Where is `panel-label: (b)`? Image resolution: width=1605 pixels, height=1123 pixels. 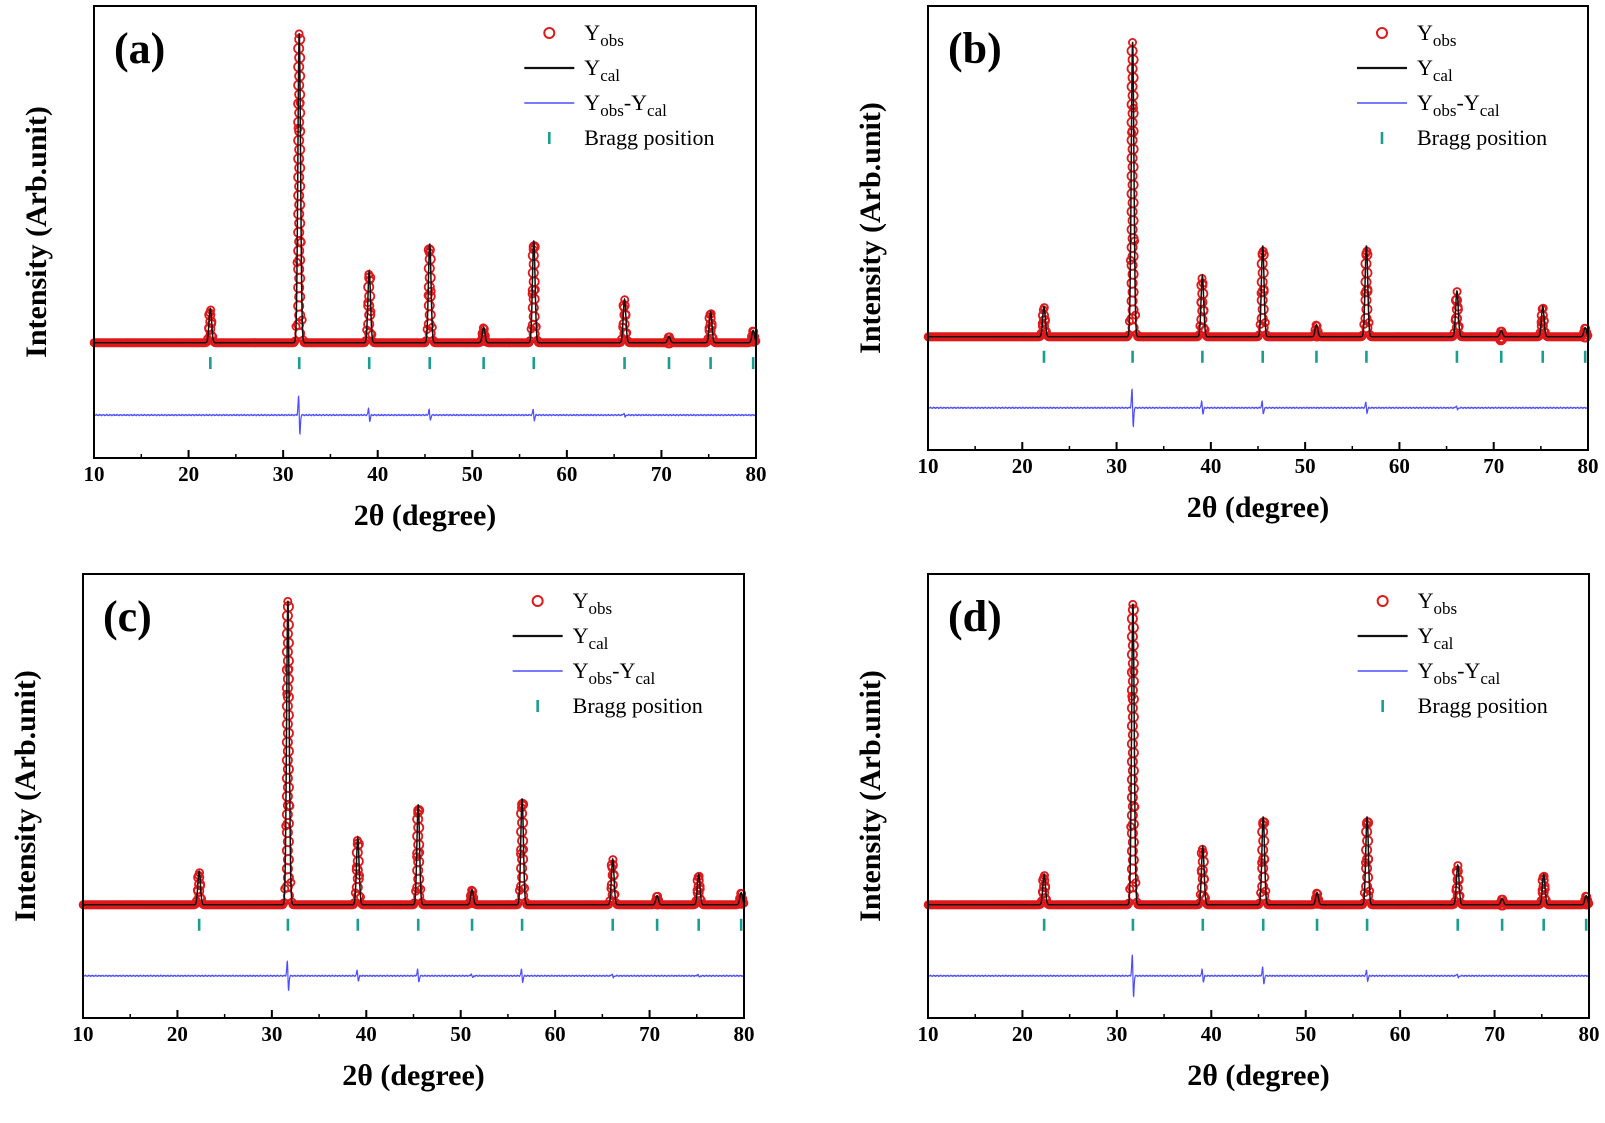 panel-label: (b) is located at coordinates (975, 48).